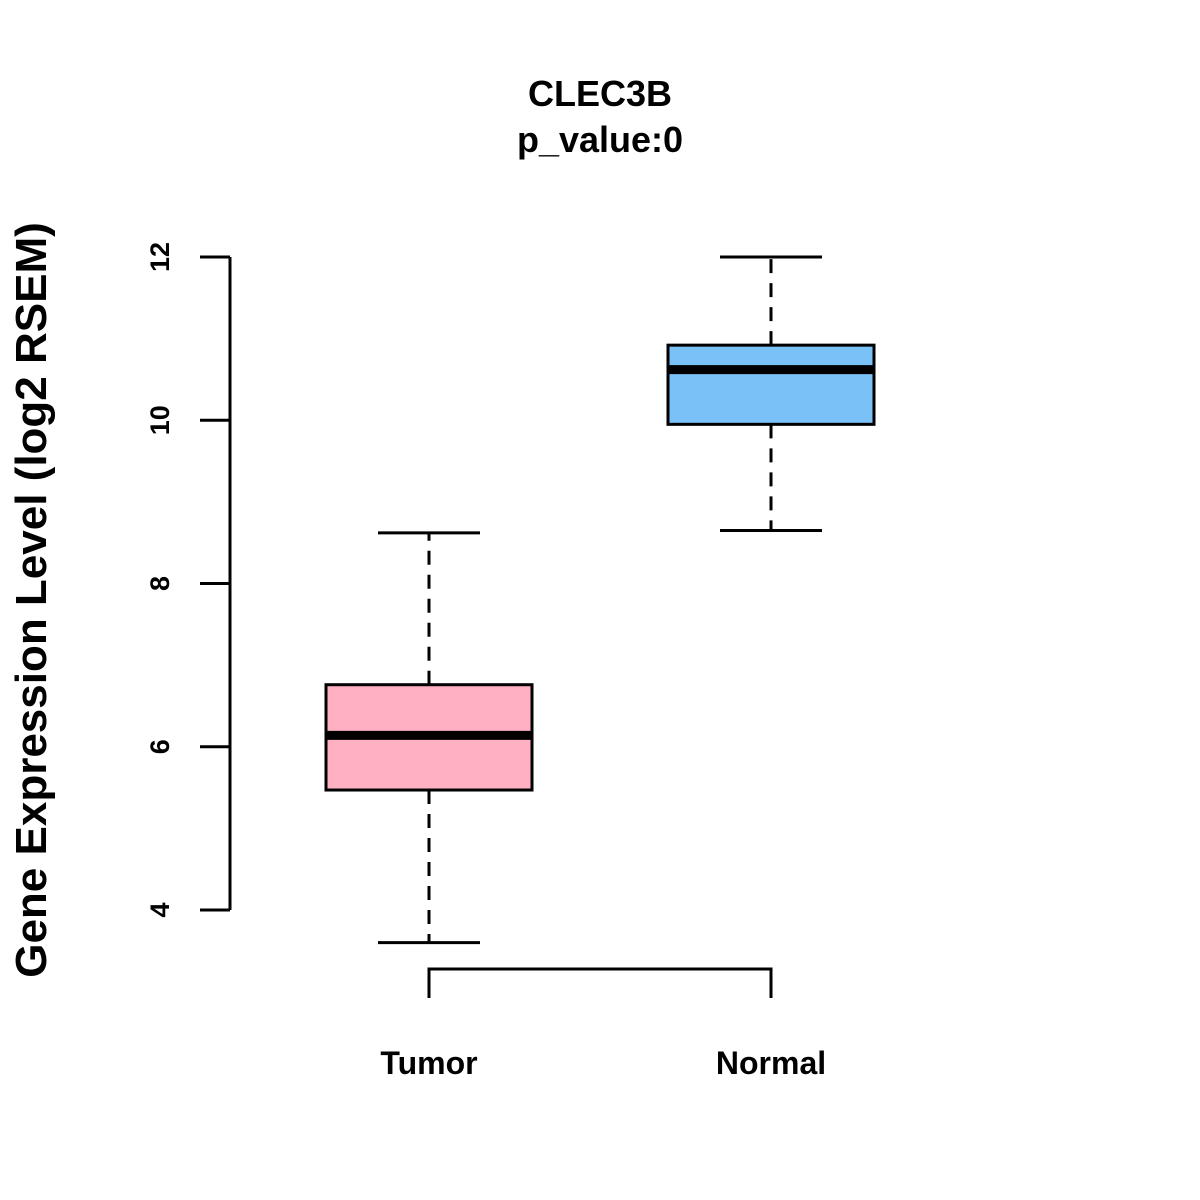  I want to click on comparison-bracket, so click(600, 982).